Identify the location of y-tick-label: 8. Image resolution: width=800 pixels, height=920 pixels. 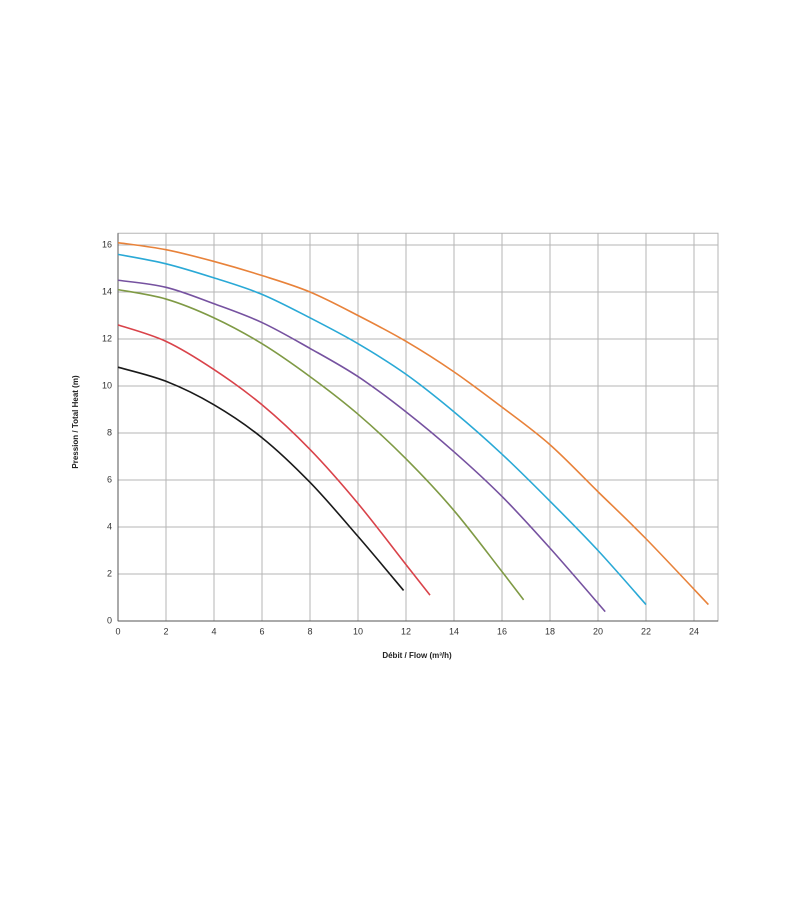
(109, 432).